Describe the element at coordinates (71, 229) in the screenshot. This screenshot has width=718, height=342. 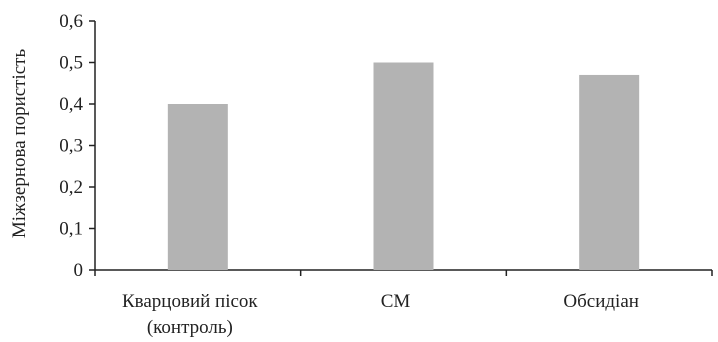
I see `y-tick-label: 0,1` at that location.